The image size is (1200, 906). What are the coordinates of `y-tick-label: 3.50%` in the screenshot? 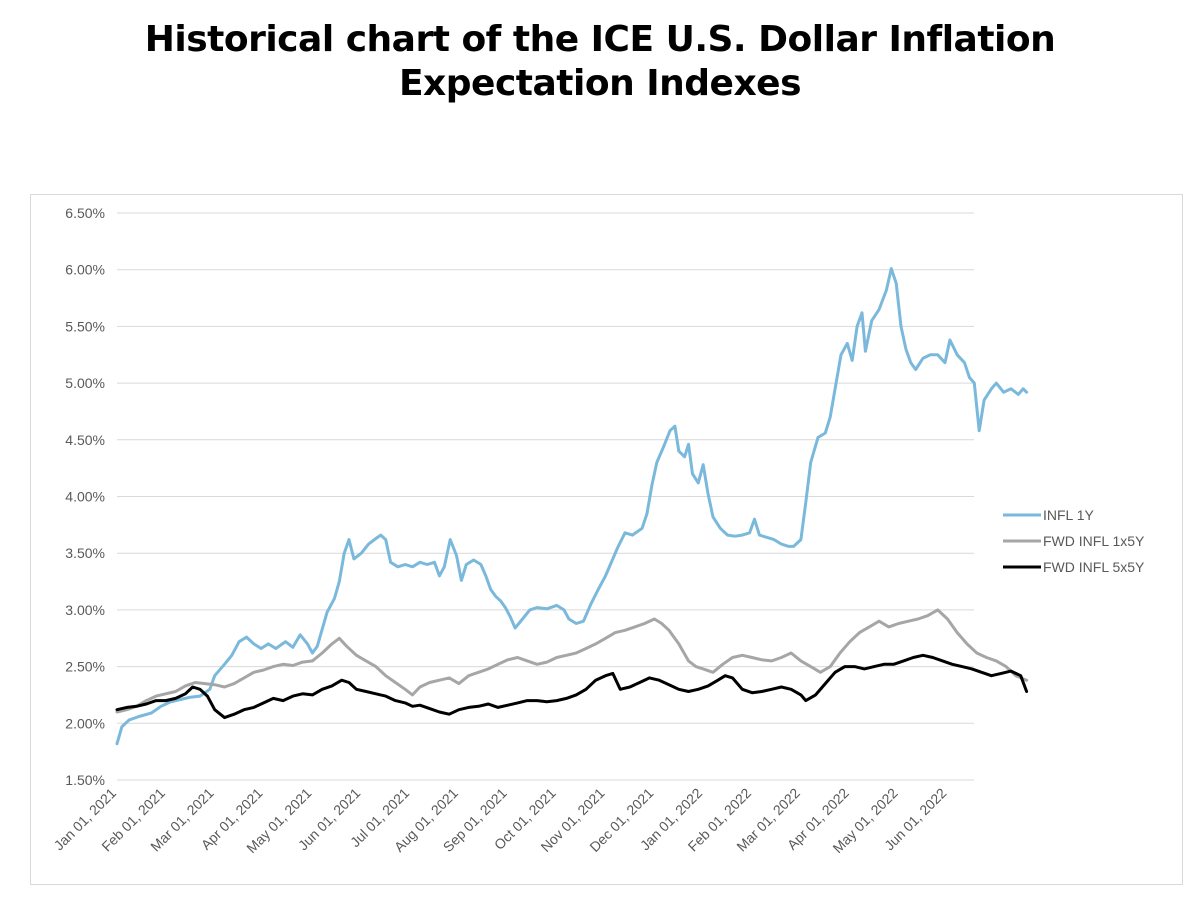 It's located at (85, 553).